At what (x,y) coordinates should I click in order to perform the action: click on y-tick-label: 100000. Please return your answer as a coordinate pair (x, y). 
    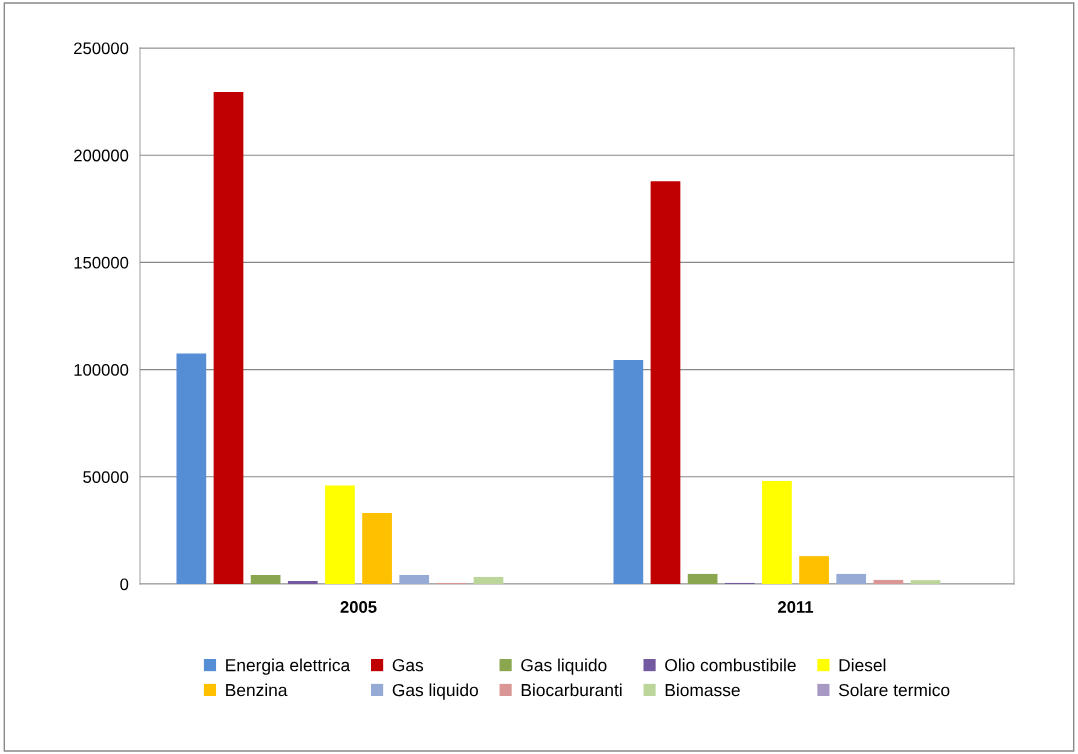
    Looking at the image, I should click on (101, 370).